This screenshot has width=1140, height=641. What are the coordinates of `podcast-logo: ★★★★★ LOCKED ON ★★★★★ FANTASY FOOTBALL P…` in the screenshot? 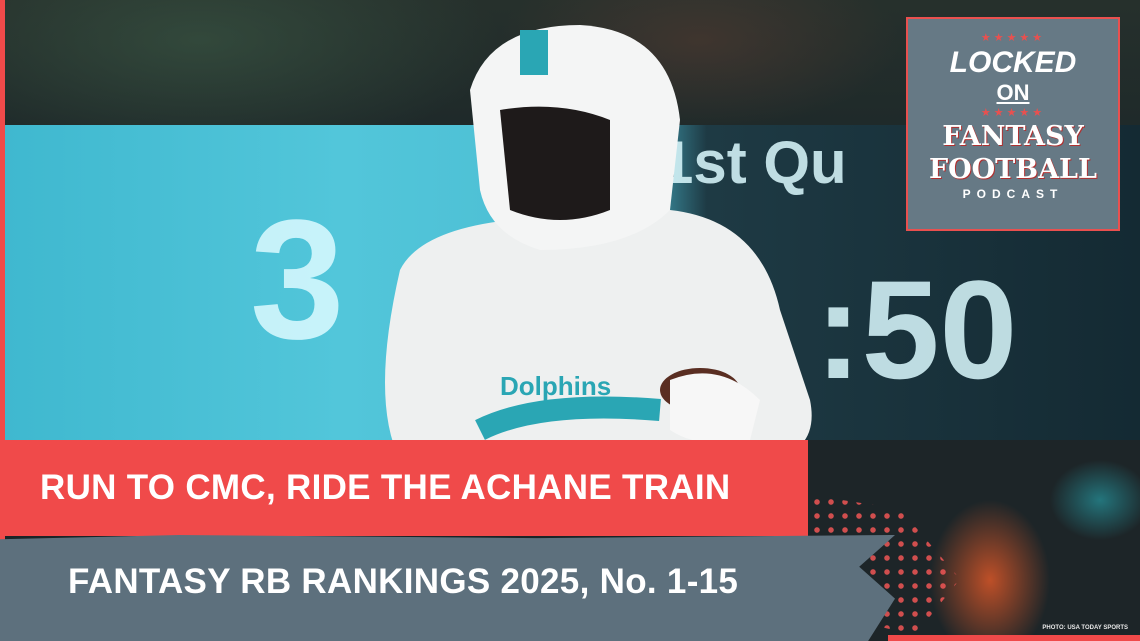 It's located at (1013, 124).